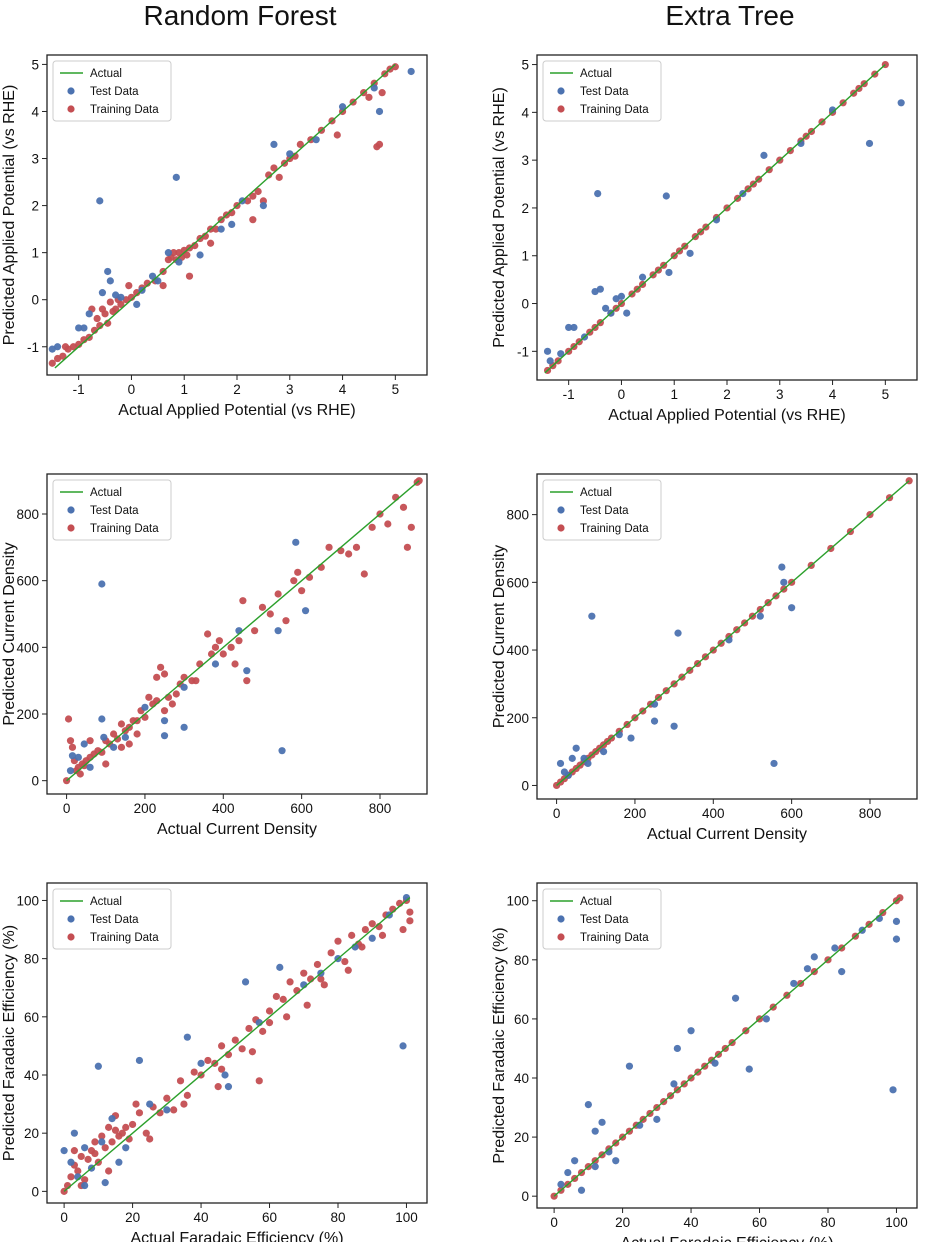  I want to click on x-tick-label: 3, so click(290, 389).